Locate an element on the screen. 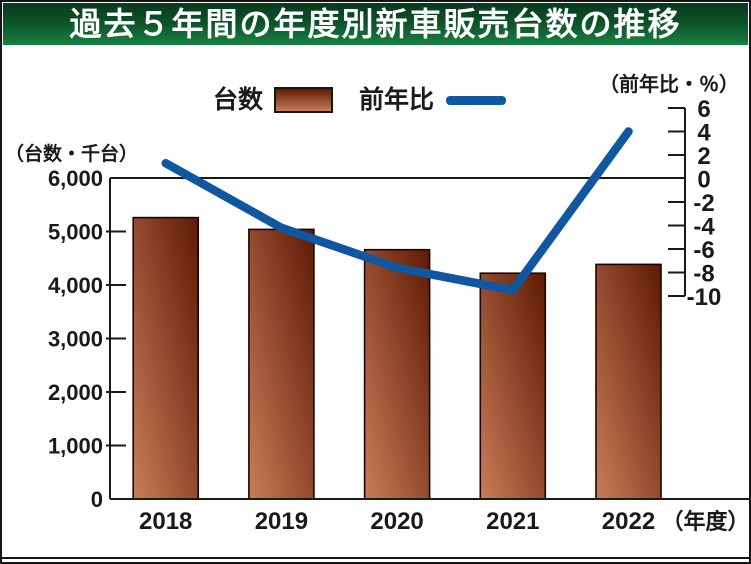 This screenshot has height=564, width=751. right-tick-label-4: 4 is located at coordinates (704, 133).